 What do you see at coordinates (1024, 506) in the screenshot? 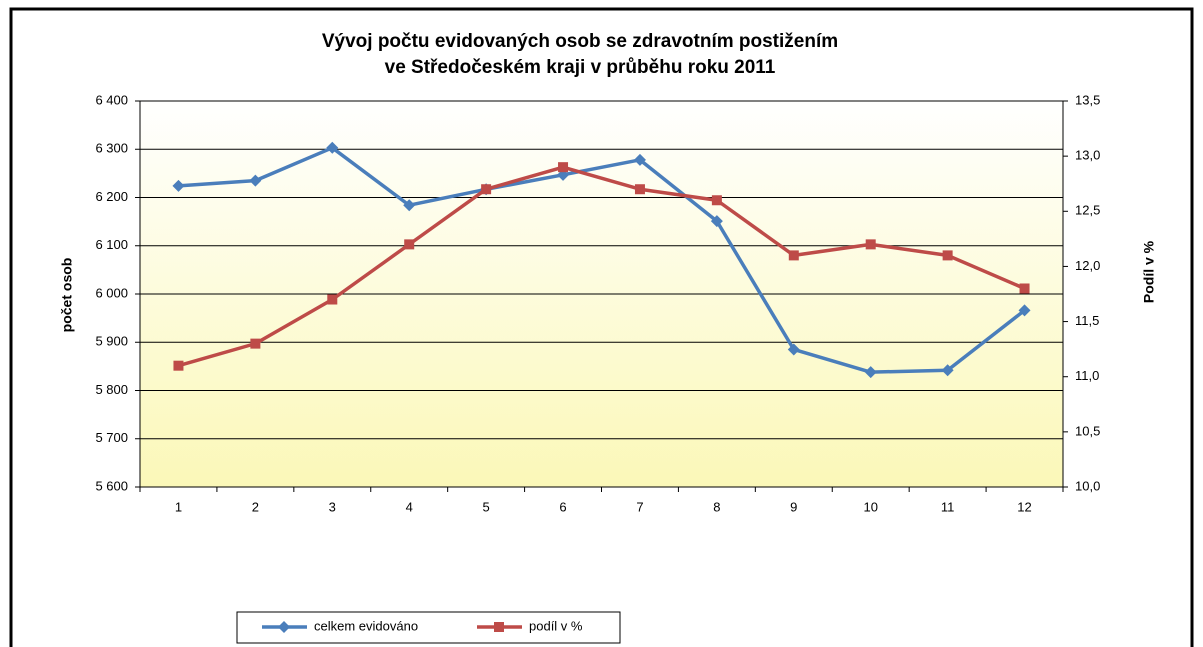
I see `x-tick-label: 12` at bounding box center [1024, 506].